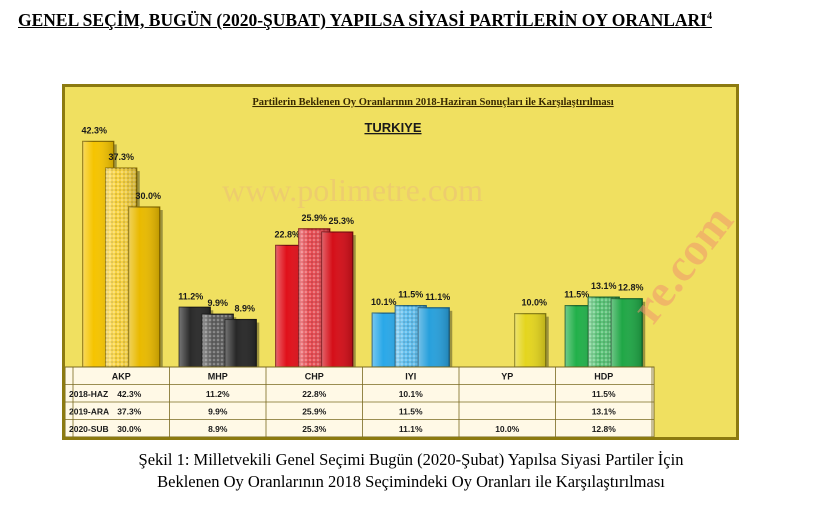 The width and height of the screenshot is (822, 506). What do you see at coordinates (218, 412) in the screenshot?
I see `table-cell: 9.9%` at bounding box center [218, 412].